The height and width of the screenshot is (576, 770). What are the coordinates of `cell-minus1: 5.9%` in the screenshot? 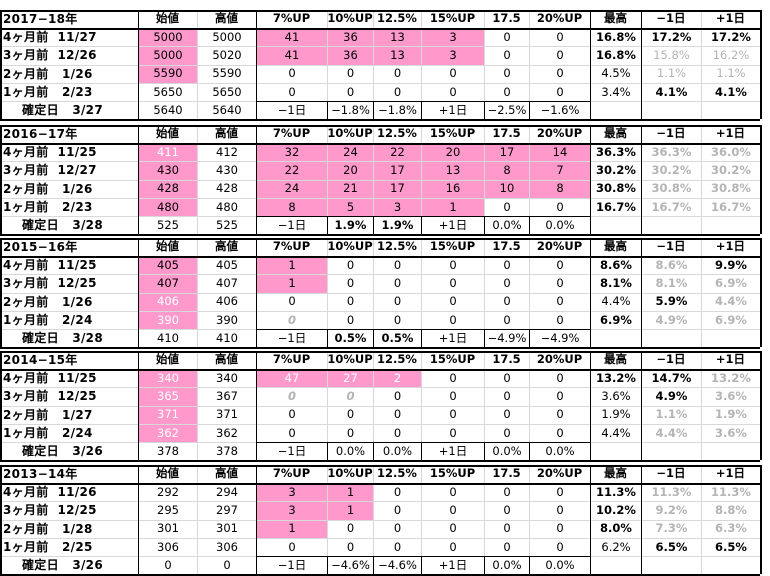 It's located at (671, 301).